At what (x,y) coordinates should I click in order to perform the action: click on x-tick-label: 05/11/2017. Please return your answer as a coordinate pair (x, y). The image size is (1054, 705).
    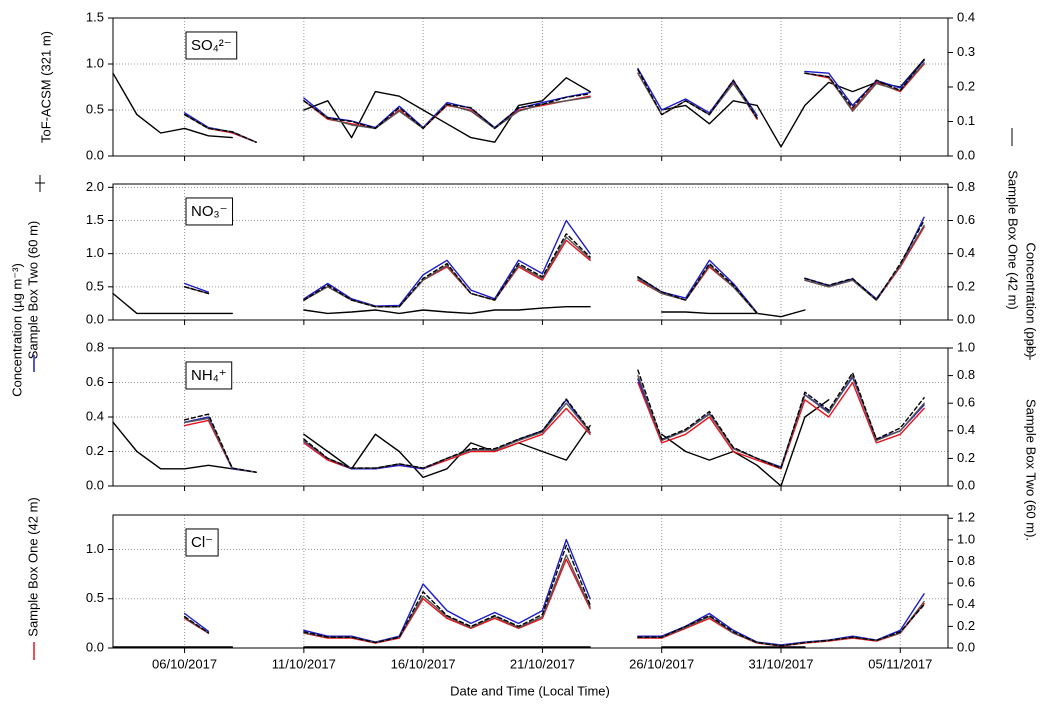
    Looking at the image, I should click on (900, 663).